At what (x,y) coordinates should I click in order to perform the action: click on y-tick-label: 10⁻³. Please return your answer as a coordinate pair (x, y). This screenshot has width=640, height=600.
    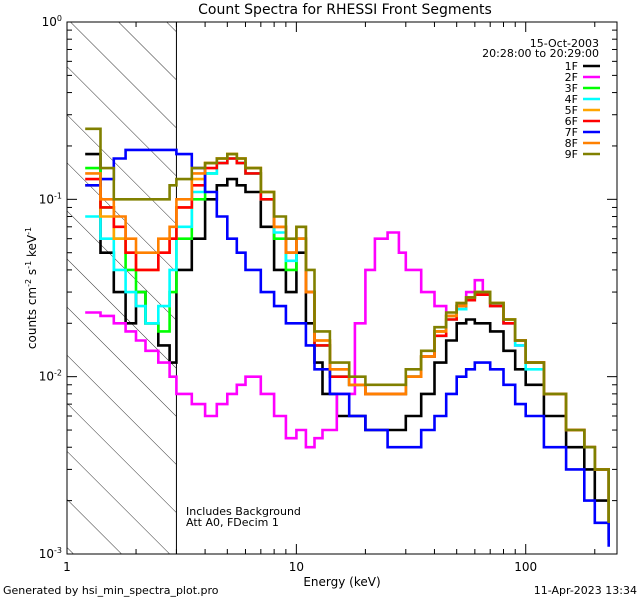
    Looking at the image, I should click on (50, 553).